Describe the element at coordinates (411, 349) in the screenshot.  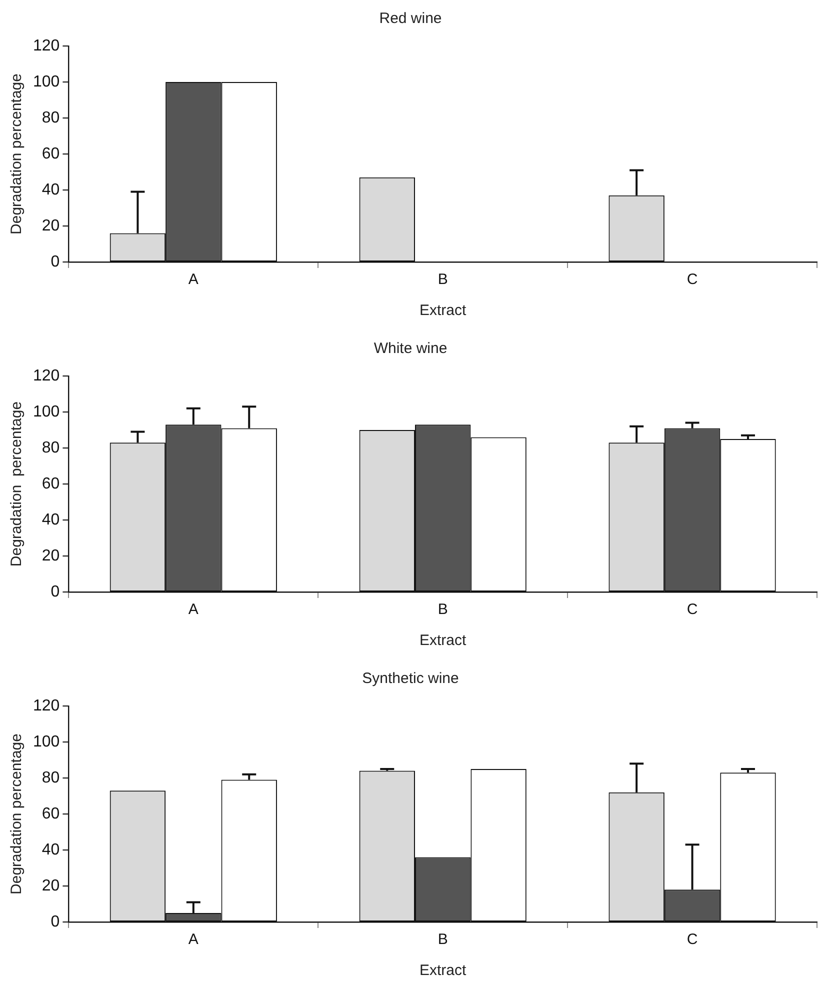
I see `chart-title: White wine` at that location.